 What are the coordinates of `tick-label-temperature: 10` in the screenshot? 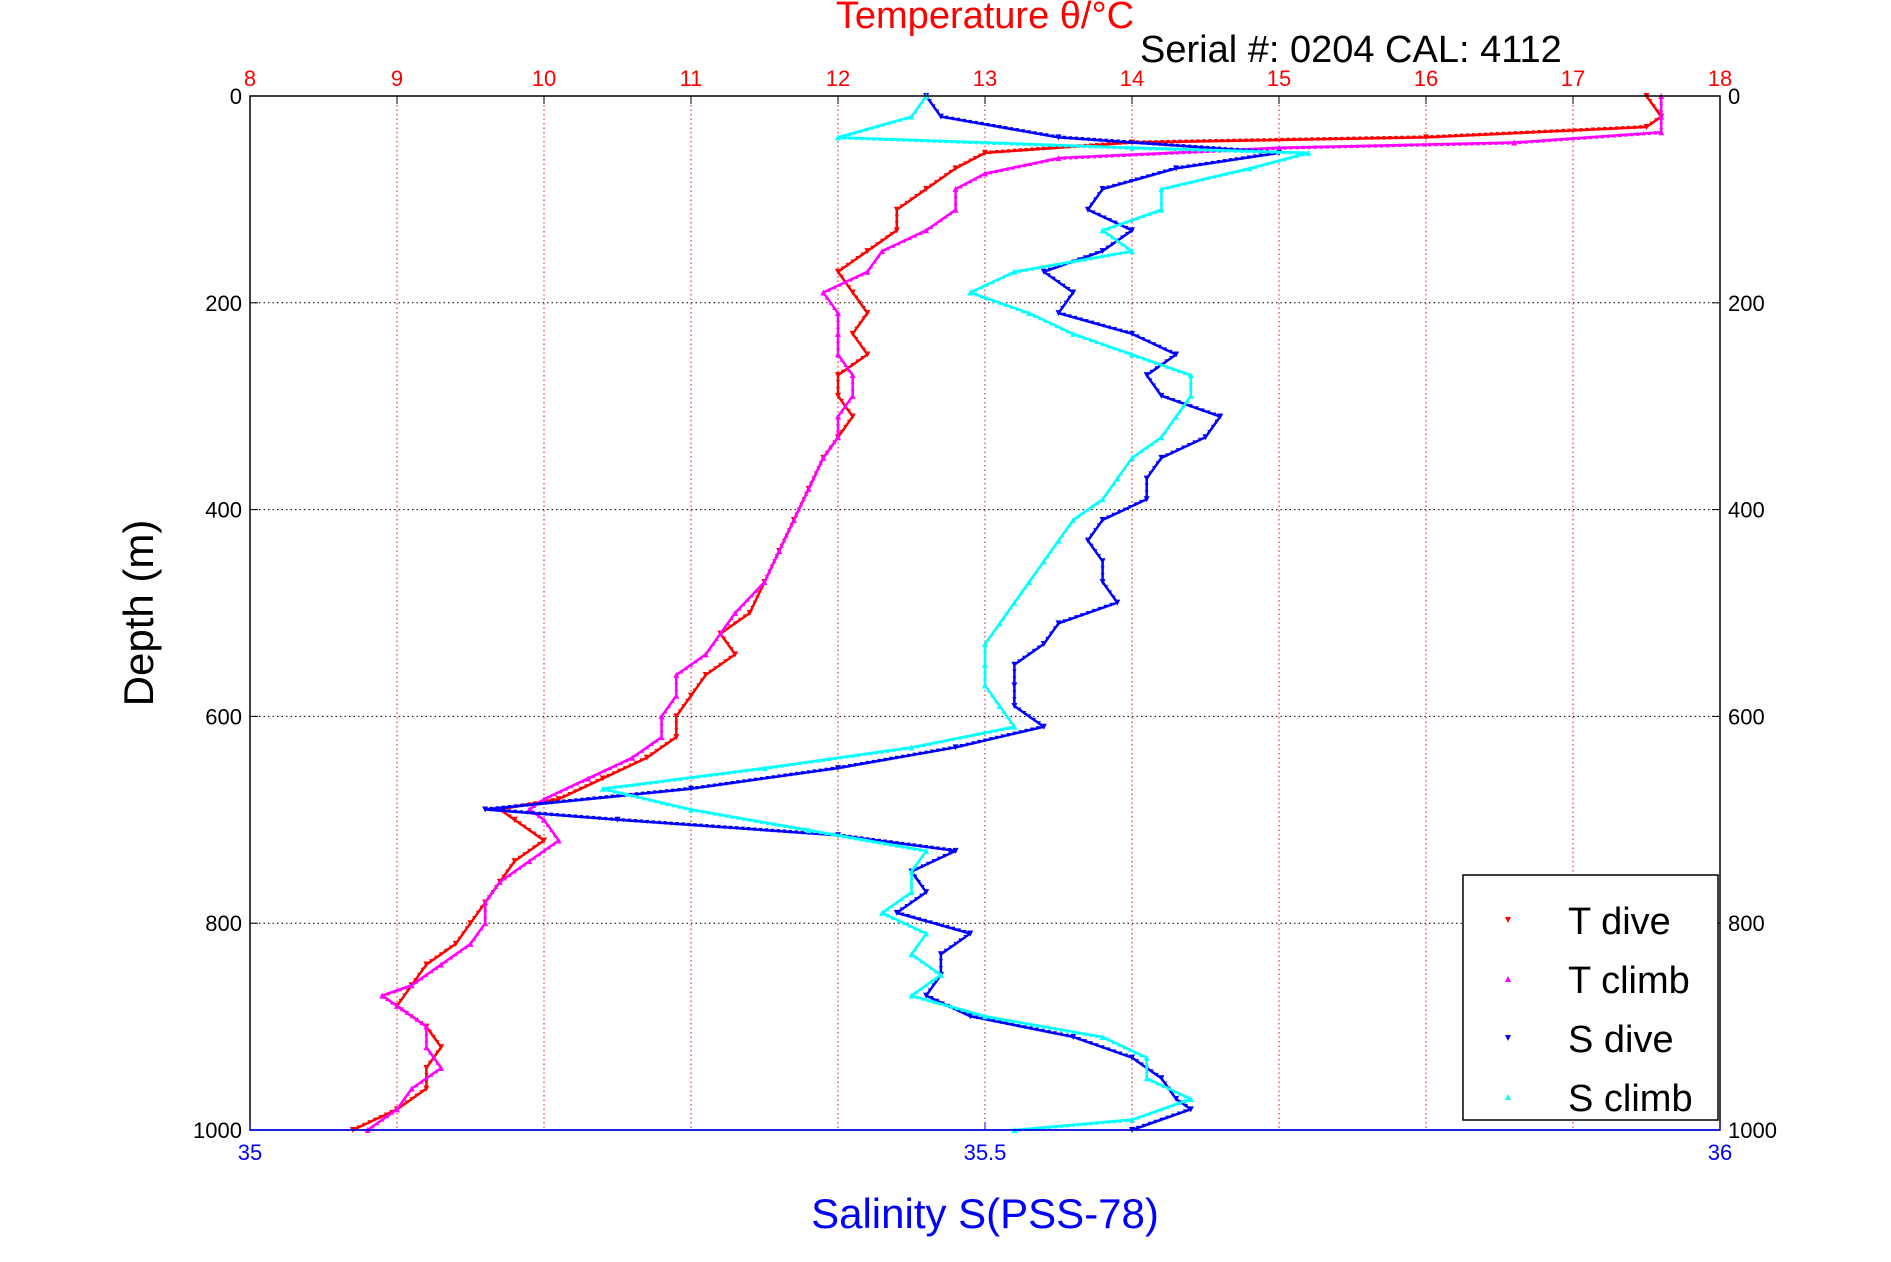 It's located at (544, 78).